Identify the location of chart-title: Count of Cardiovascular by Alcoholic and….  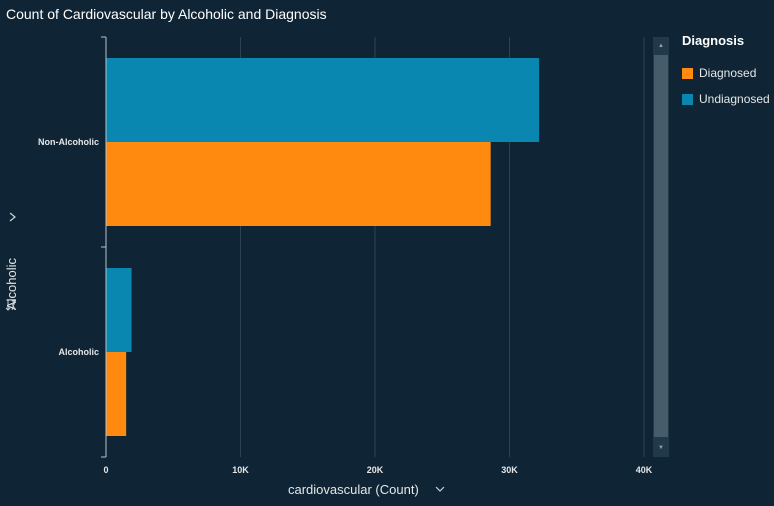
(166, 14).